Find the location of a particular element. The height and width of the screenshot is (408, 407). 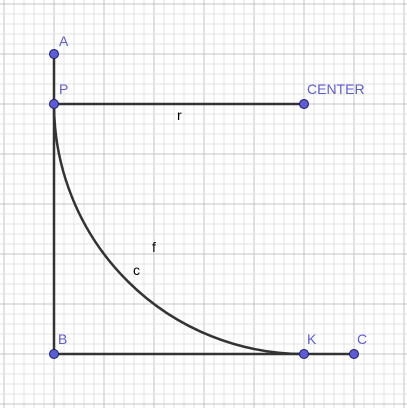

point-b is located at coordinates (54, 354).